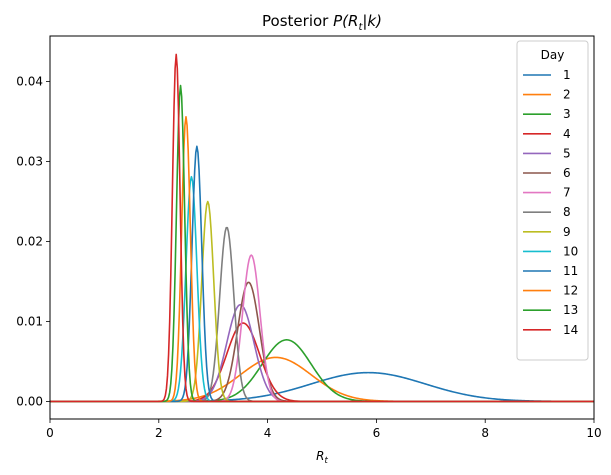  Describe the element at coordinates (322, 457) in the screenshot. I see `x-axis-label: Rt` at that location.